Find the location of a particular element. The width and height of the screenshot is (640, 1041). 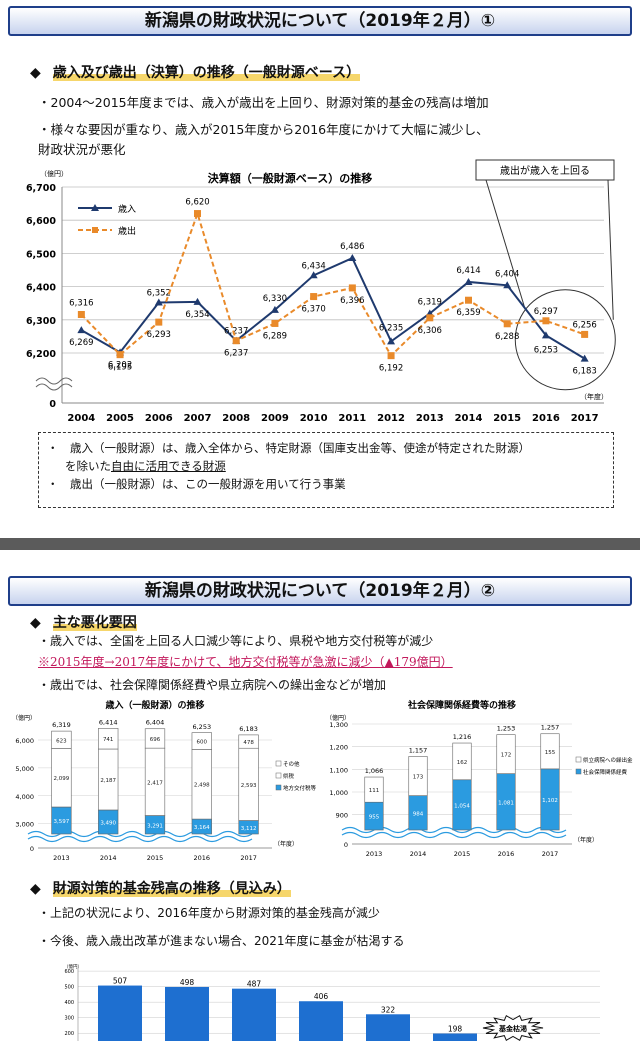

slide1-title: 新潟県の財政状況について（2019年２月）① is located at coordinates (320, 21).